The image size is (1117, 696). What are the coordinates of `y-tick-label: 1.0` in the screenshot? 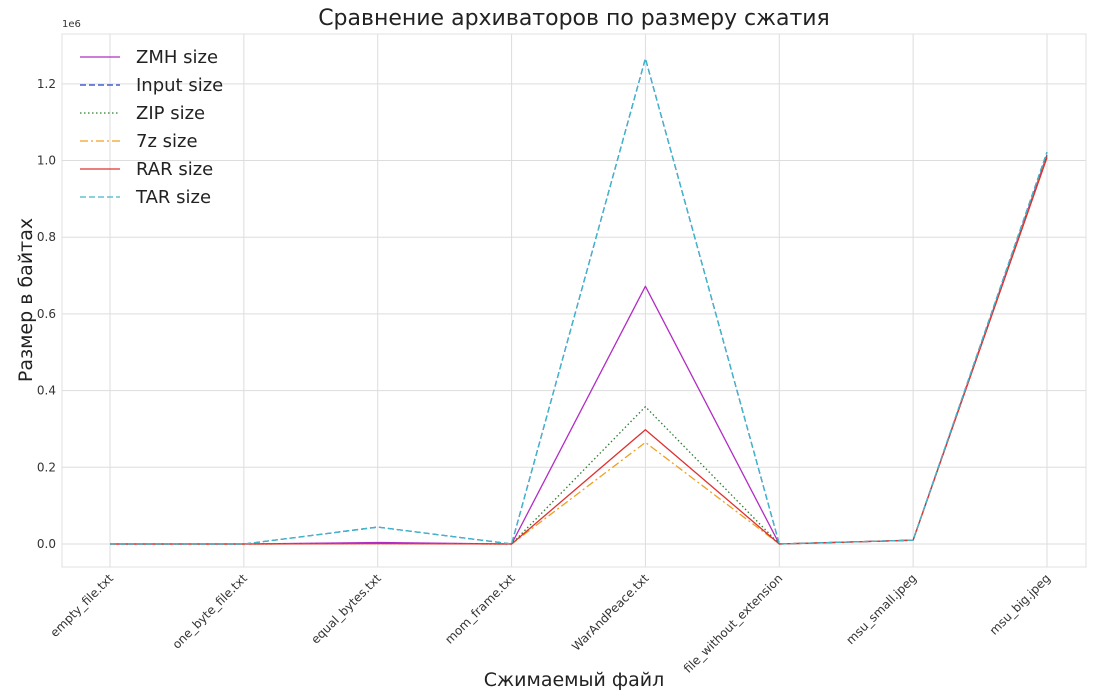 It's located at (46, 161).